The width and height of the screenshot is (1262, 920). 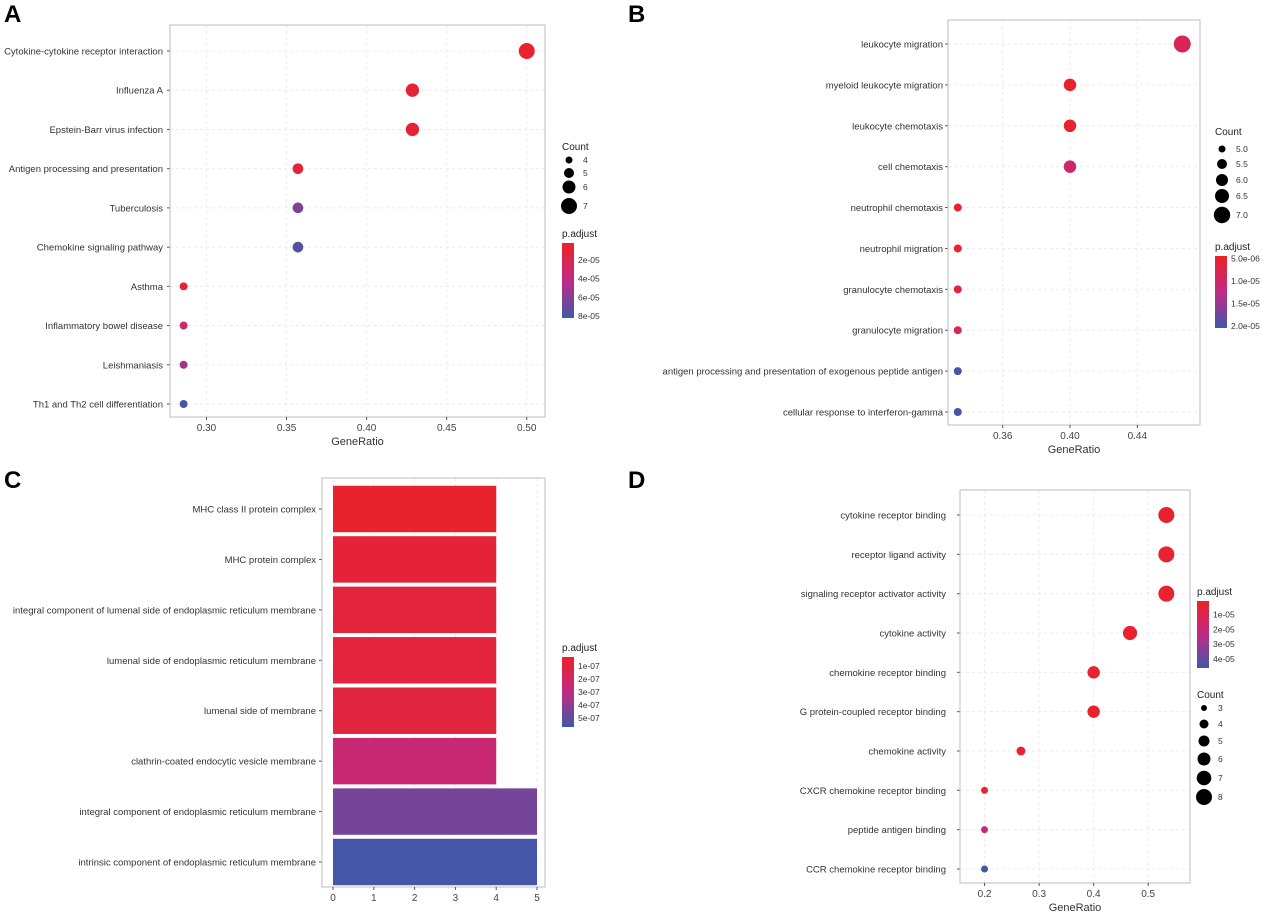 I want to click on x-tick-label: 0.50, so click(x=527, y=428).